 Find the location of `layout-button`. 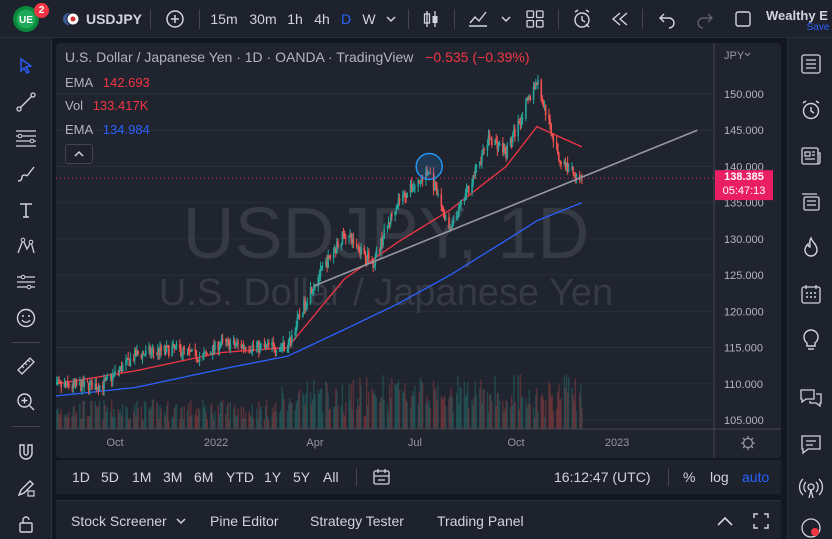

layout-button is located at coordinates (535, 19).